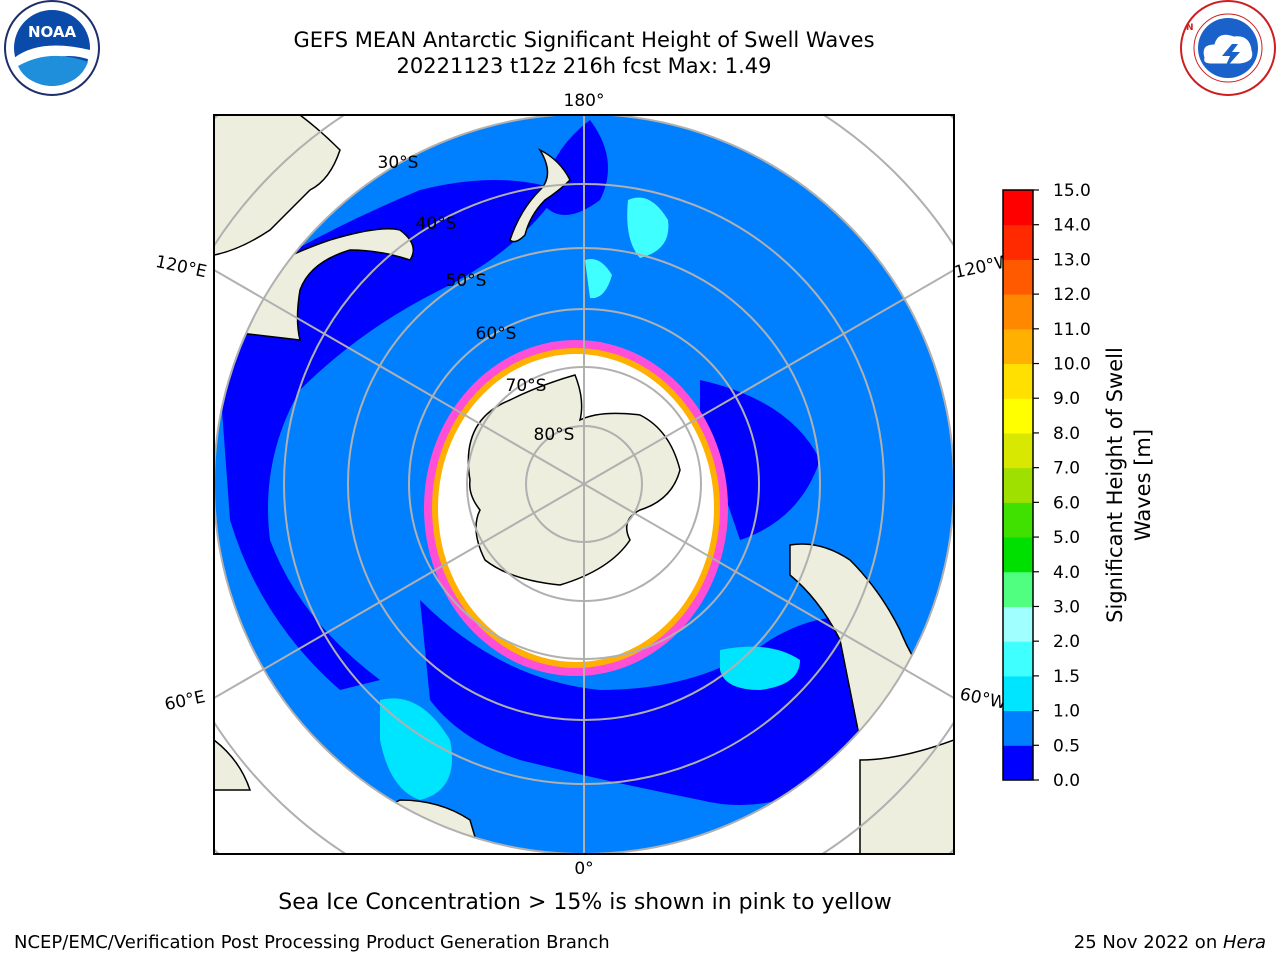 Image resolution: width=1280 pixels, height=960 pixels. Describe the element at coordinates (1066, 503) in the screenshot. I see `colorbar-tick-label: 6.0` at that location.